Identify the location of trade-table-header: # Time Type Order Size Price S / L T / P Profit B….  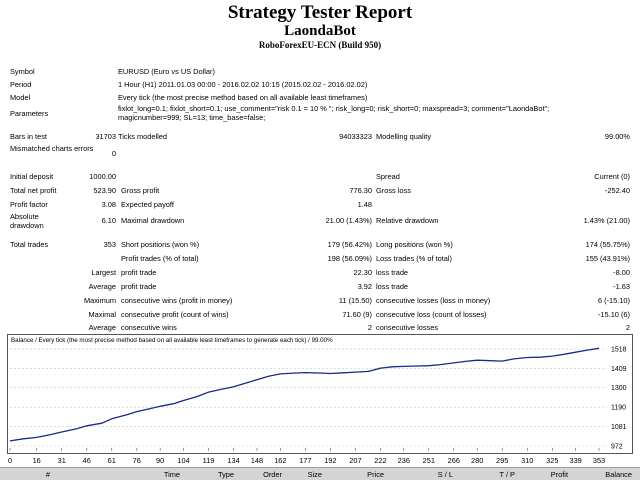
(320, 473).